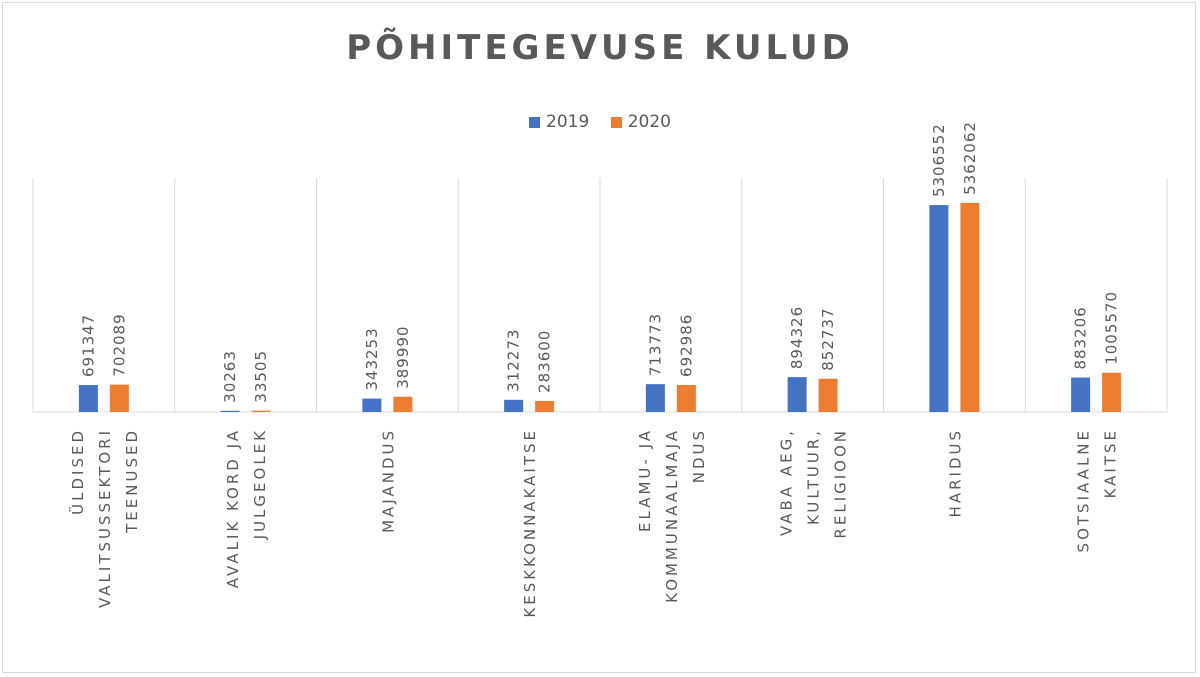 Image resolution: width=1200 pixels, height=677 pixels. What do you see at coordinates (686, 345) in the screenshot?
I see `data-label-2020: 692986` at bounding box center [686, 345].